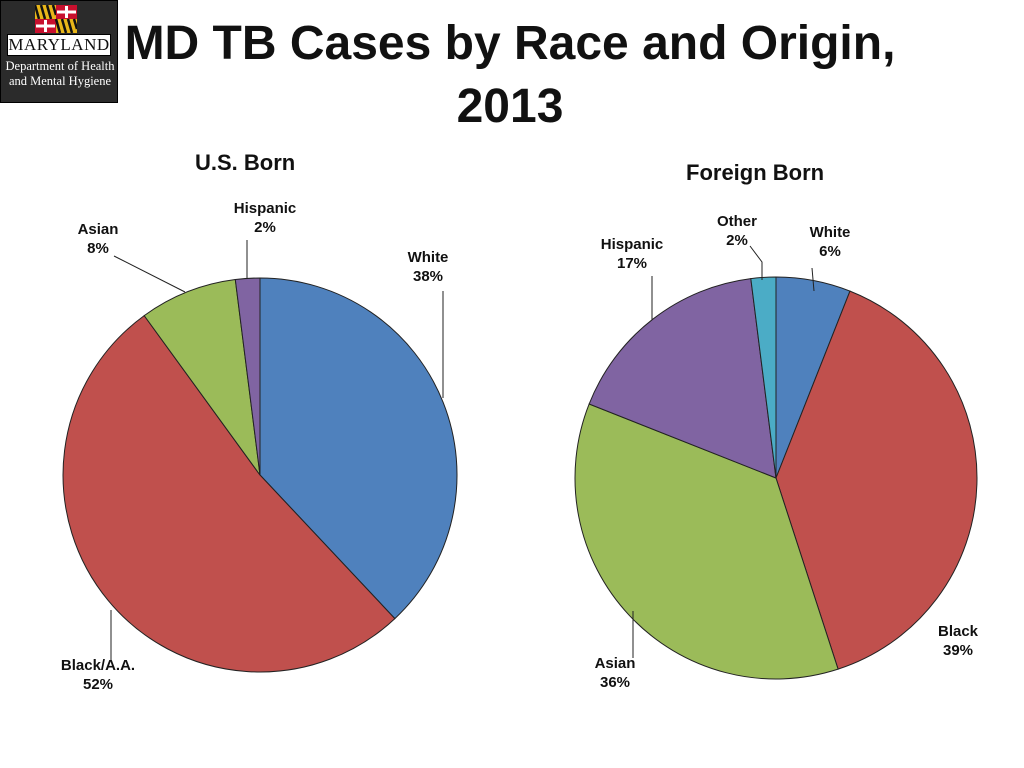 Image resolution: width=1024 pixels, height=768 pixels. What do you see at coordinates (98, 248) in the screenshot?
I see `pie0-value-asian: 8%` at bounding box center [98, 248].